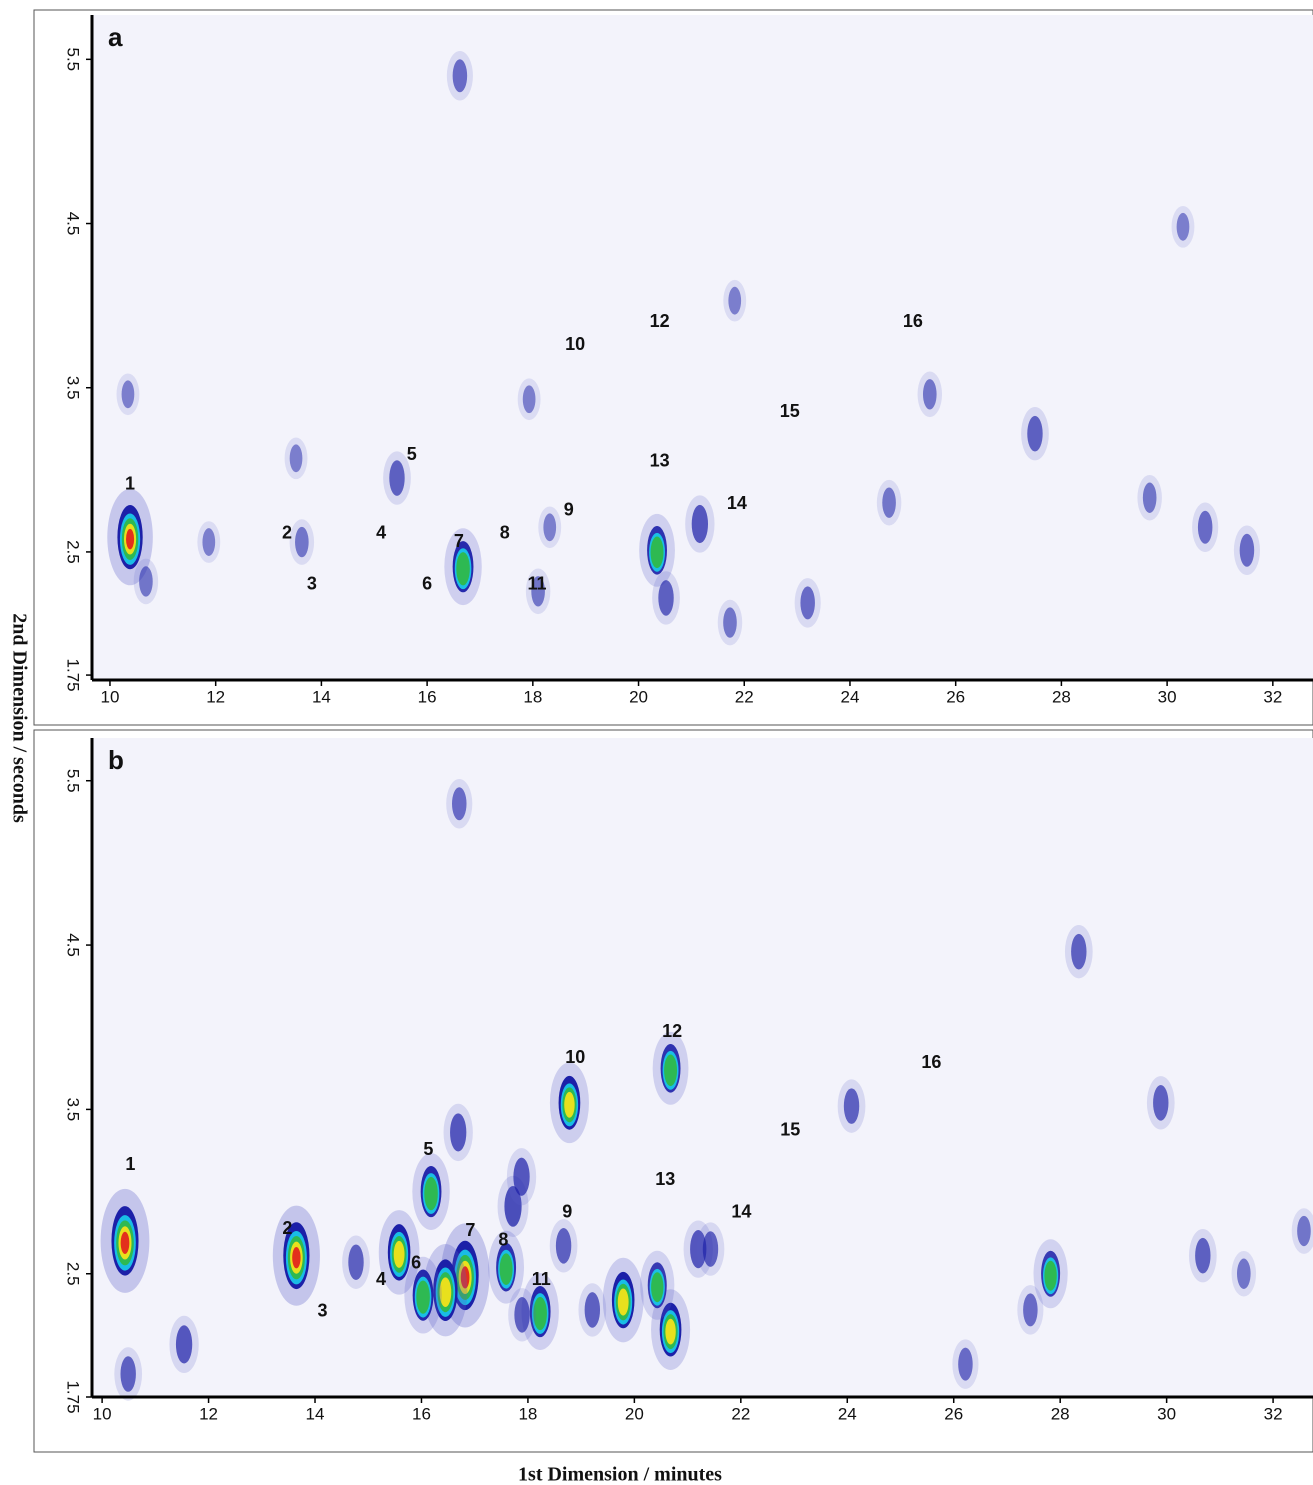 The height and width of the screenshot is (1485, 1313). Describe the element at coordinates (116, 760) in the screenshot. I see `panel-label: b` at that location.